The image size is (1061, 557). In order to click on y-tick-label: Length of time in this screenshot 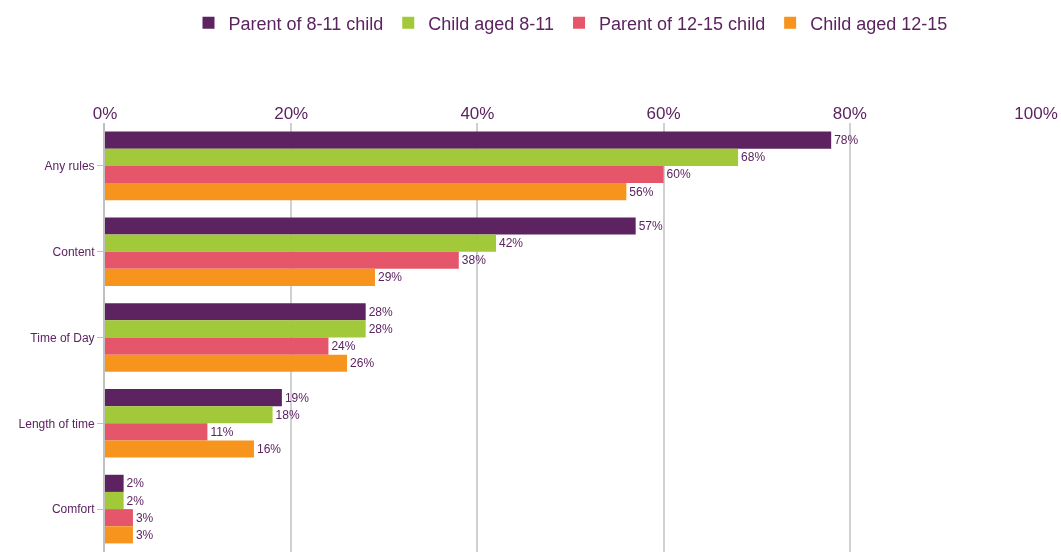, I will do `click(56, 423)`.